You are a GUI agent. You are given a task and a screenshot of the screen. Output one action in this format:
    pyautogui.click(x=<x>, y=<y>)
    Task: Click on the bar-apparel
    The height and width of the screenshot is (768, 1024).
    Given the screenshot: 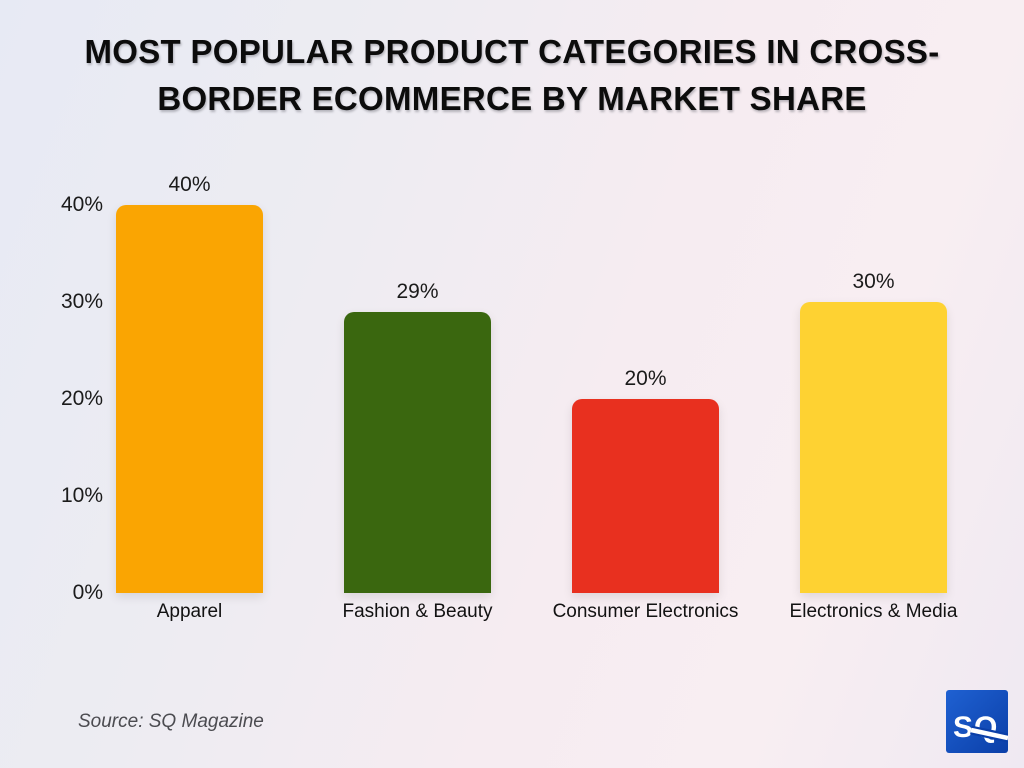 What is the action you would take?
    pyautogui.click(x=189, y=399)
    